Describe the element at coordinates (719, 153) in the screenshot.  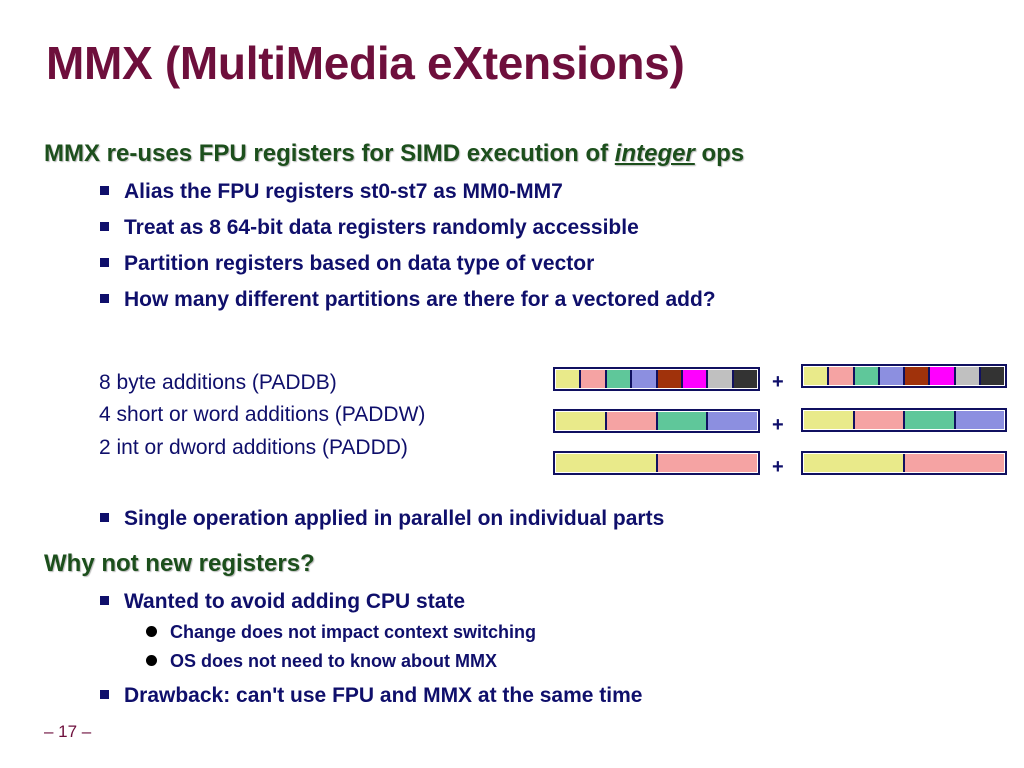
I see `heading-mmx-reuse-suffix: ops` at that location.